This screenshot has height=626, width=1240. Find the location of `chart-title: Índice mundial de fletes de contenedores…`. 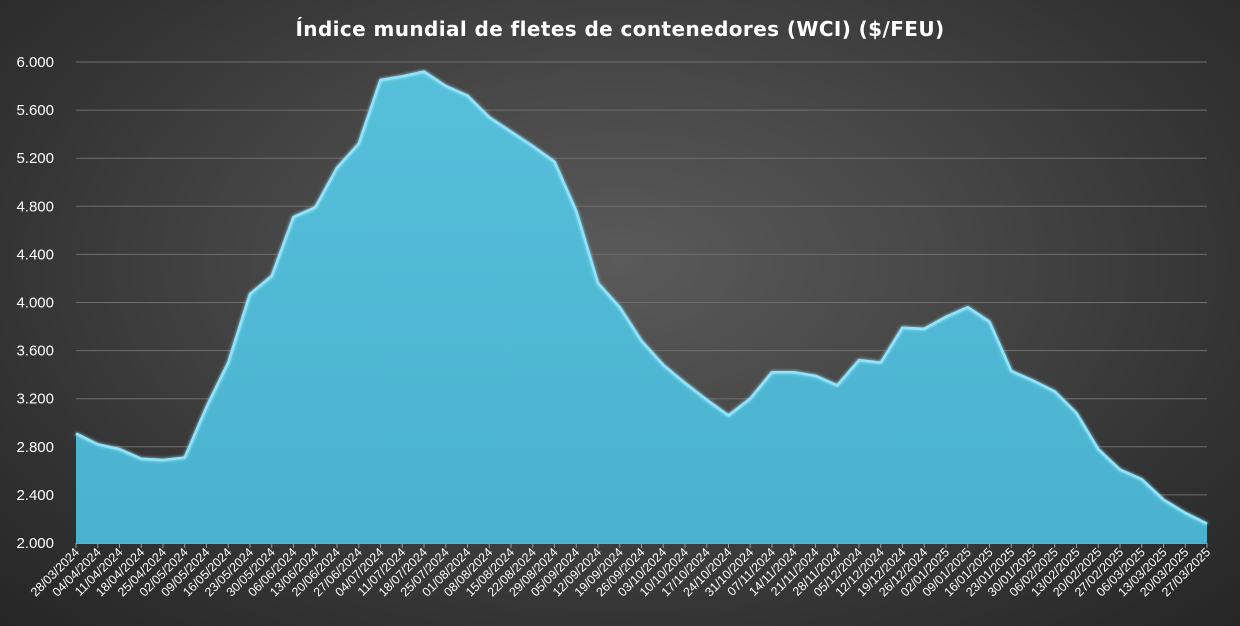

chart-title: Índice mundial de fletes de contenedores… is located at coordinates (620, 29).